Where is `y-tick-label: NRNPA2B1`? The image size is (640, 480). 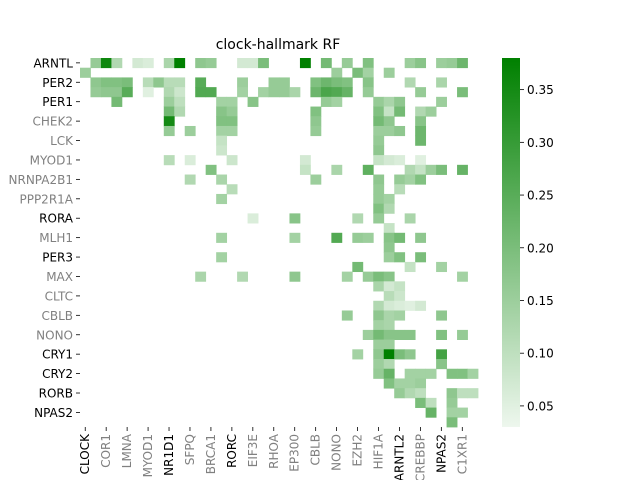
y-tick-label: NRNPA2B1 is located at coordinates (41, 180).